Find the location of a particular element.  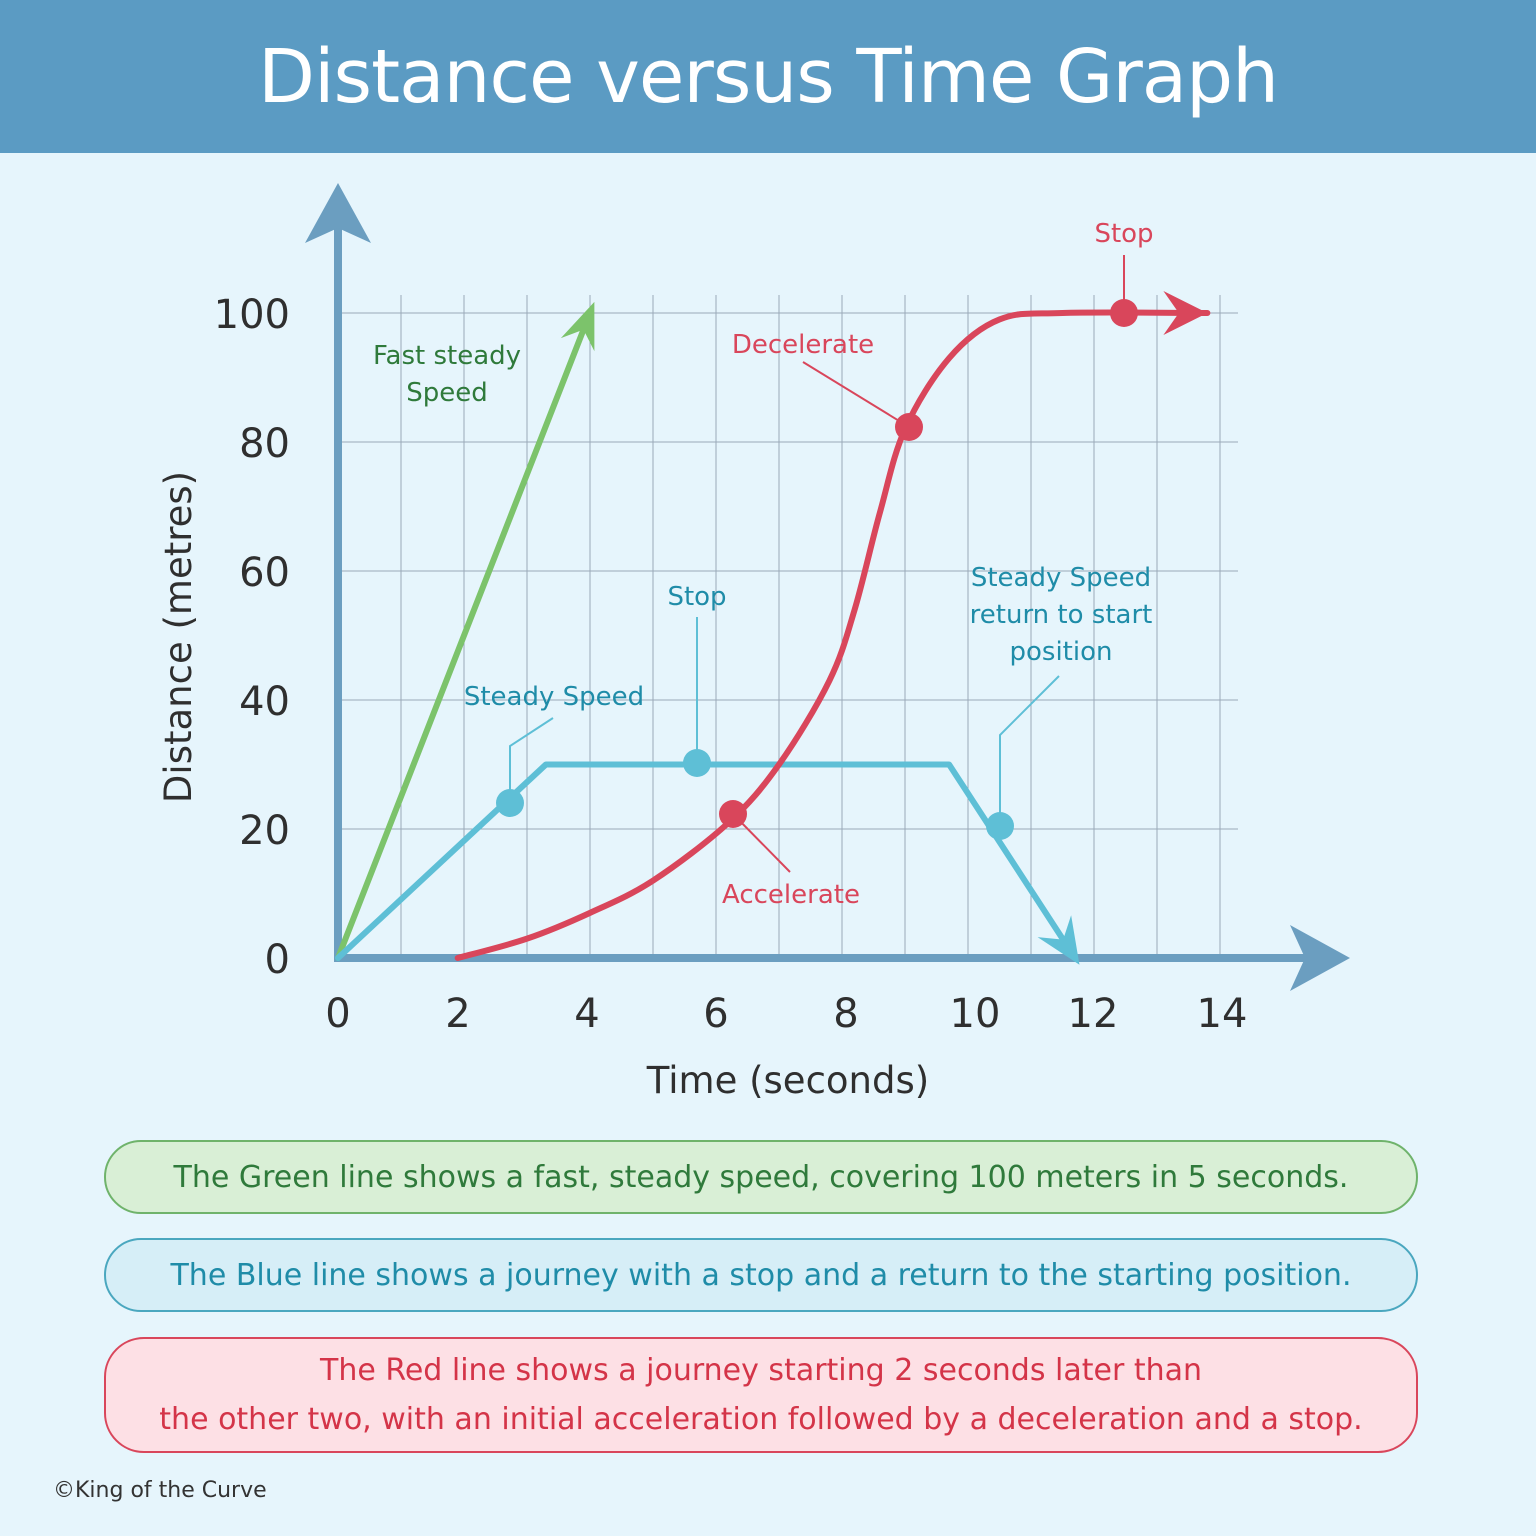

page-title: Distance versus Time Graph is located at coordinates (768, 76).